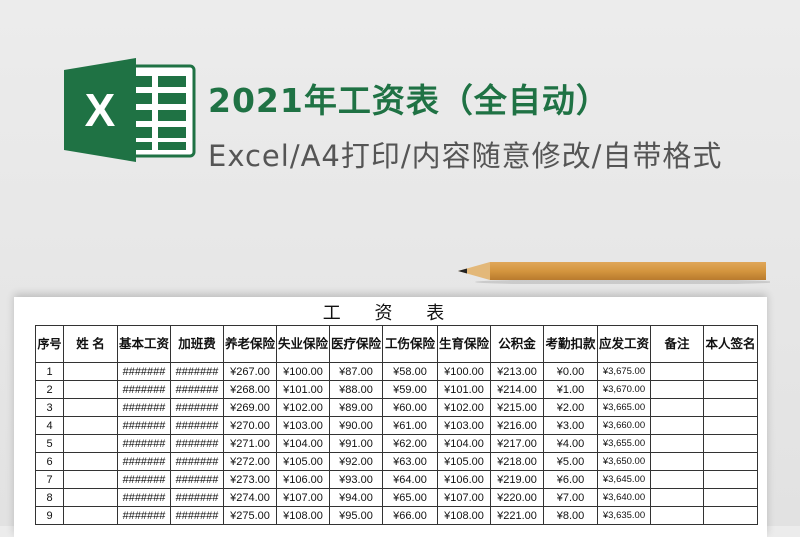 The width and height of the screenshot is (800, 537). I want to click on table-cell: ¥60.00, so click(410, 407).